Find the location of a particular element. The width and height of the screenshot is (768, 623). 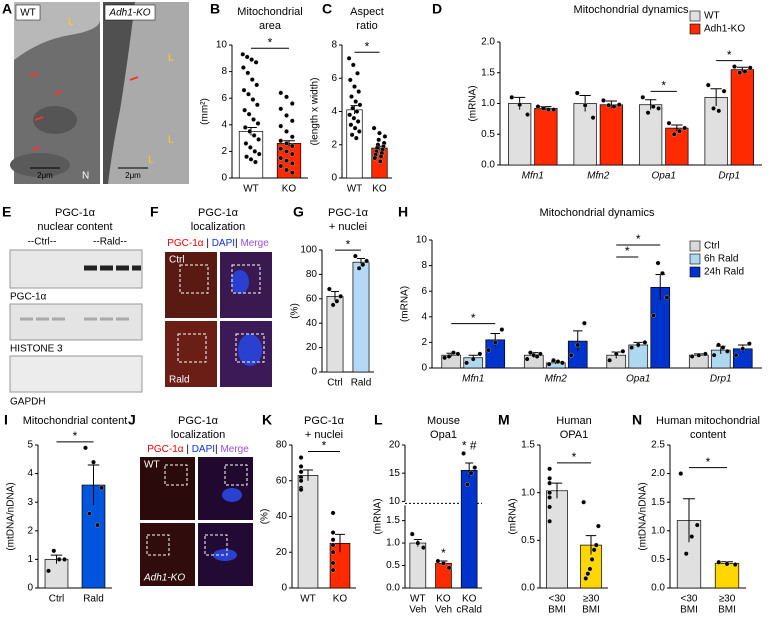

stain: Merge is located at coordinates (234, 449).